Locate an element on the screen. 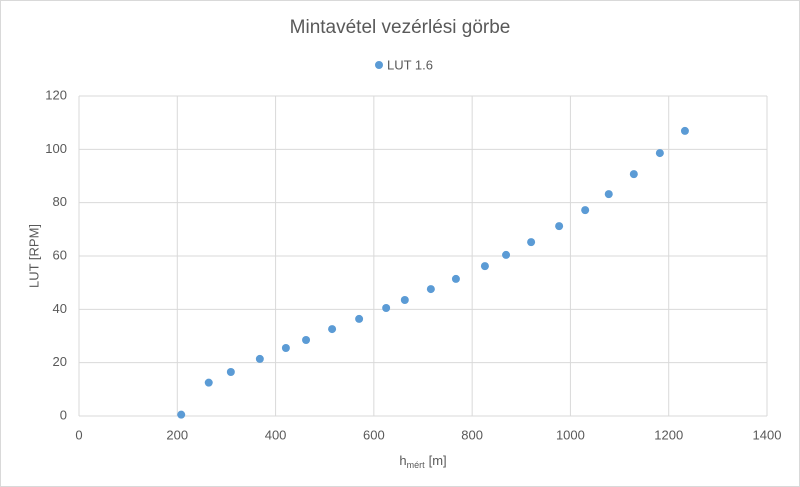 The height and width of the screenshot is (487, 800). x-tick-label: 1000 is located at coordinates (570, 434).